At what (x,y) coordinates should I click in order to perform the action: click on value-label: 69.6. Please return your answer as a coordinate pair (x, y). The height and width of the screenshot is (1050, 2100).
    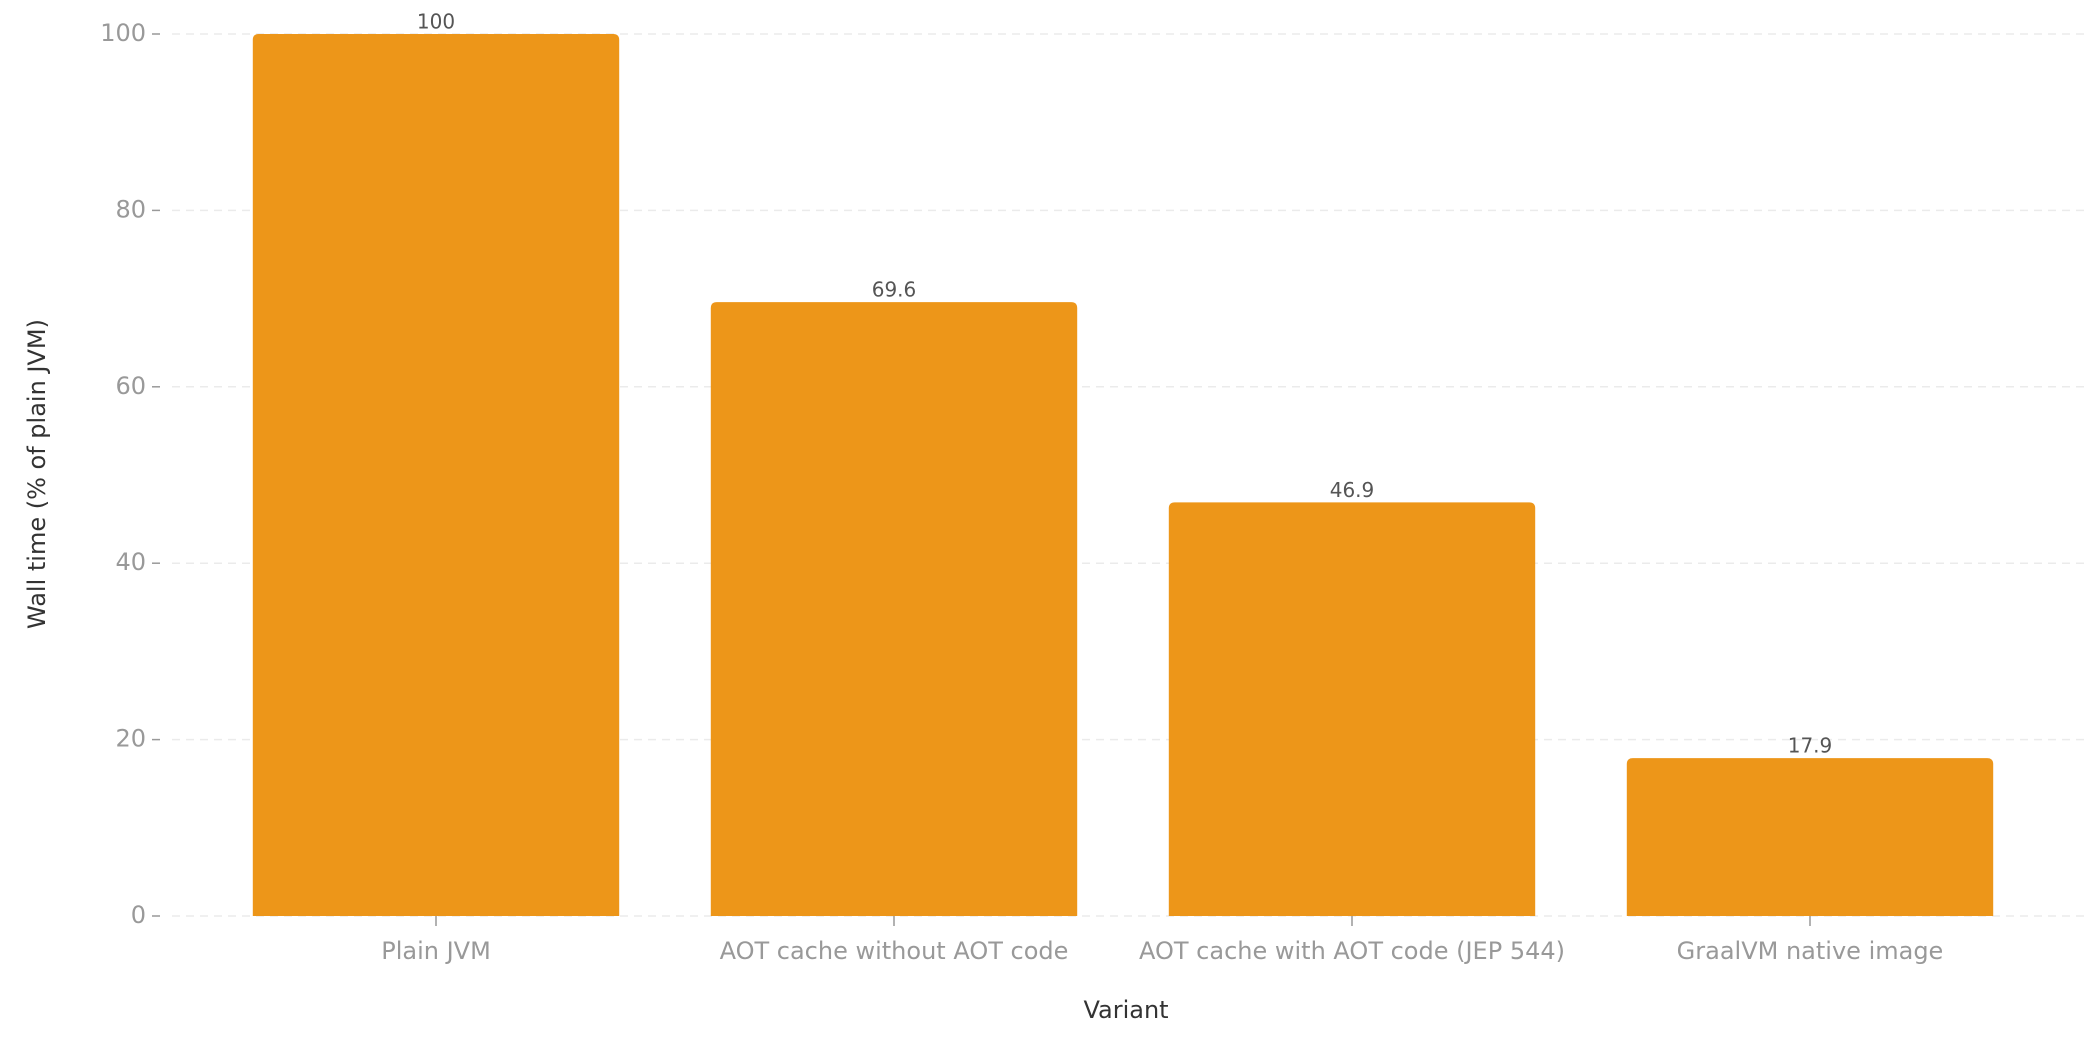
    Looking at the image, I should click on (894, 290).